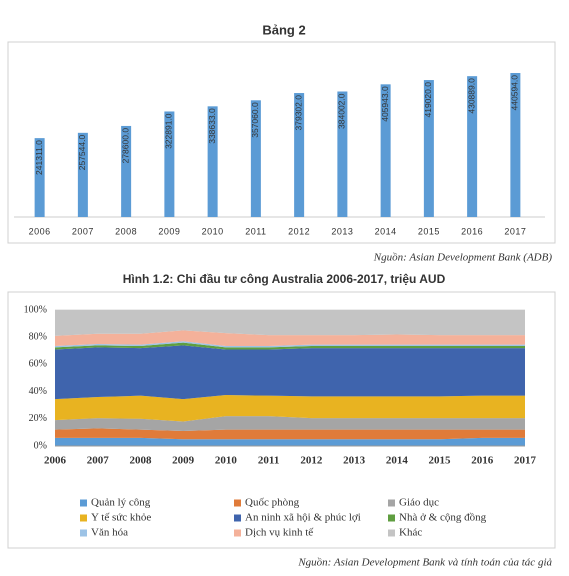 Image resolution: width=569 pixels, height=576 pixels. Describe the element at coordinates (283, 29) in the screenshot. I see `table-title: Bảng 2` at that location.